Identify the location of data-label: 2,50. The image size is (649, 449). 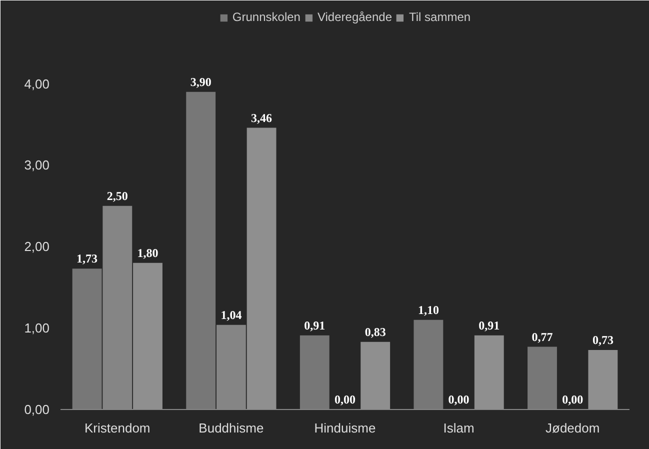
(117, 195).